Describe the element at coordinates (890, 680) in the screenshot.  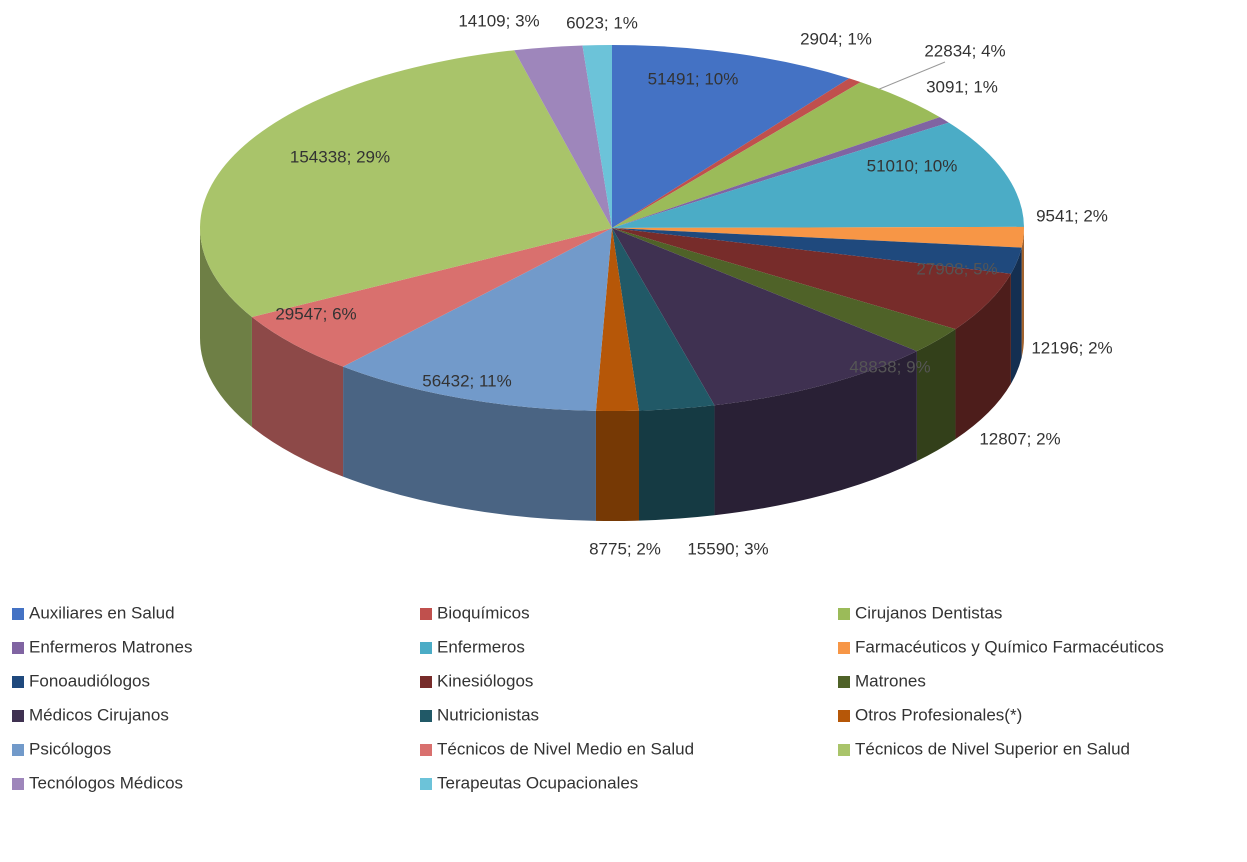
I see `legend-label: Matrones` at that location.